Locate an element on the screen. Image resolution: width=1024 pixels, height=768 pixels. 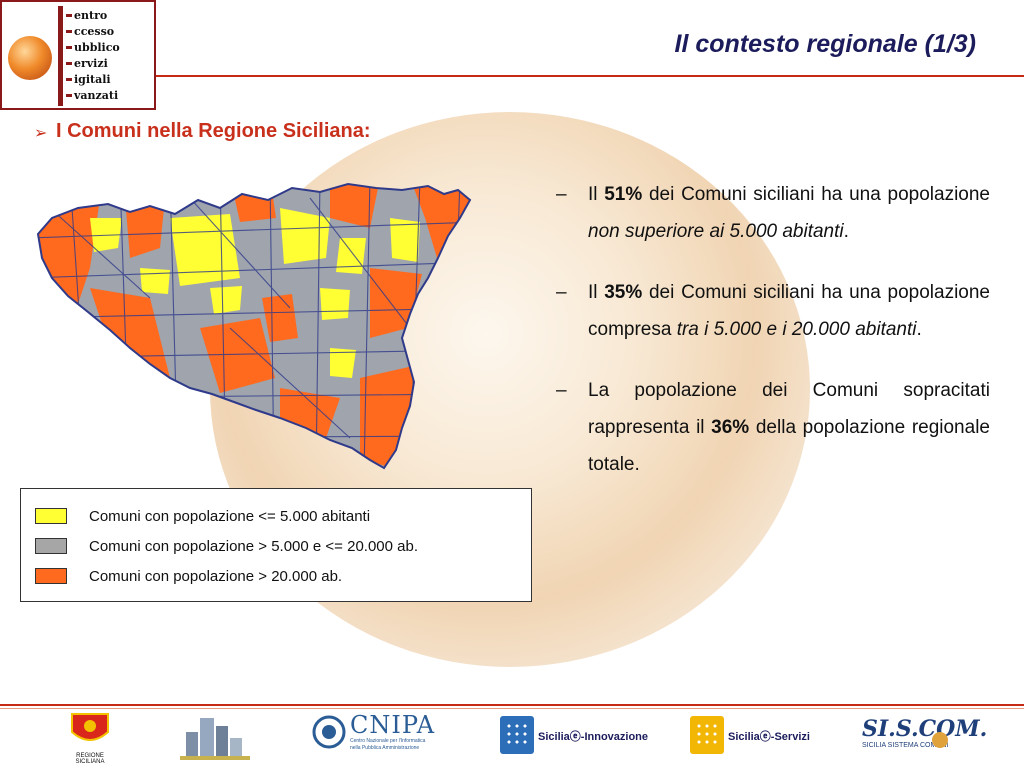
legend-swatch-small is located at coordinates (51, 516).